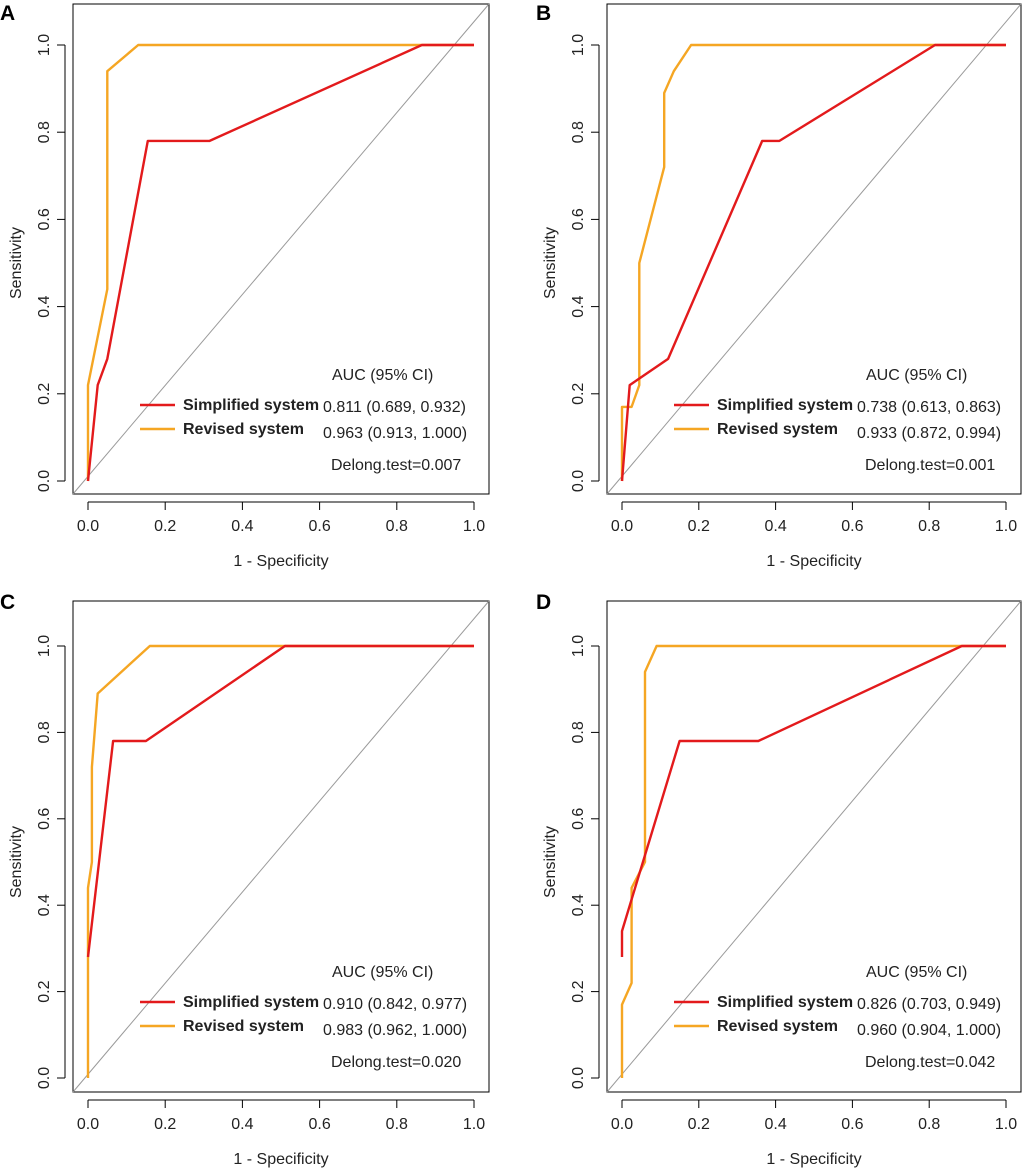 This screenshot has width=1024, height=1172. I want to click on auc-value-simplified: 0.738 (0.613, 0.863), so click(929, 407).